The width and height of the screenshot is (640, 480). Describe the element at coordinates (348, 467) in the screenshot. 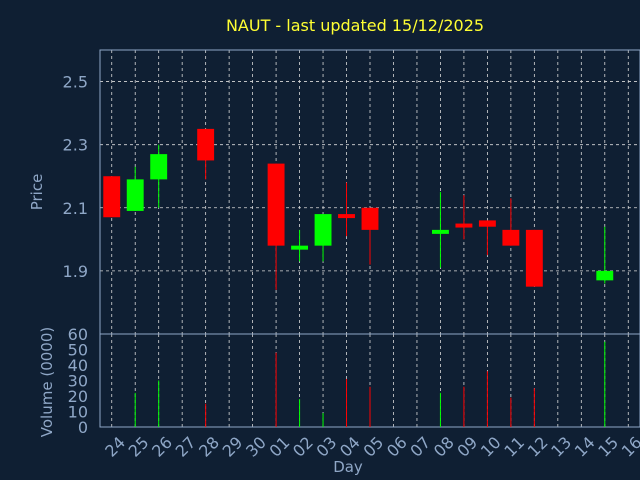

I see `x-axis-label: Day` at that location.